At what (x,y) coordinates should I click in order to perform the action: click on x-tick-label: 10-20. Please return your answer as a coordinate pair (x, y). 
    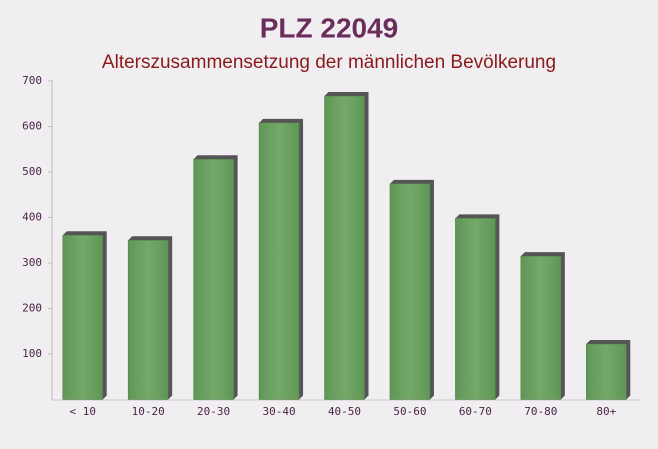
    Looking at the image, I should click on (148, 411).